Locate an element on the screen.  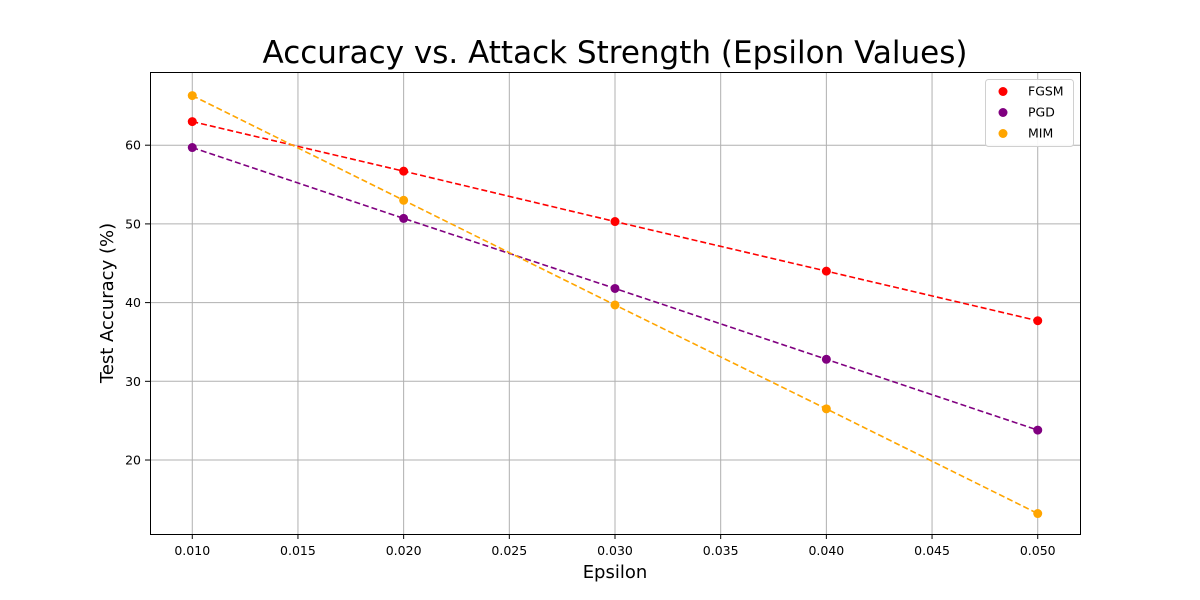
legend-marker-fgsm is located at coordinates (1003, 91).